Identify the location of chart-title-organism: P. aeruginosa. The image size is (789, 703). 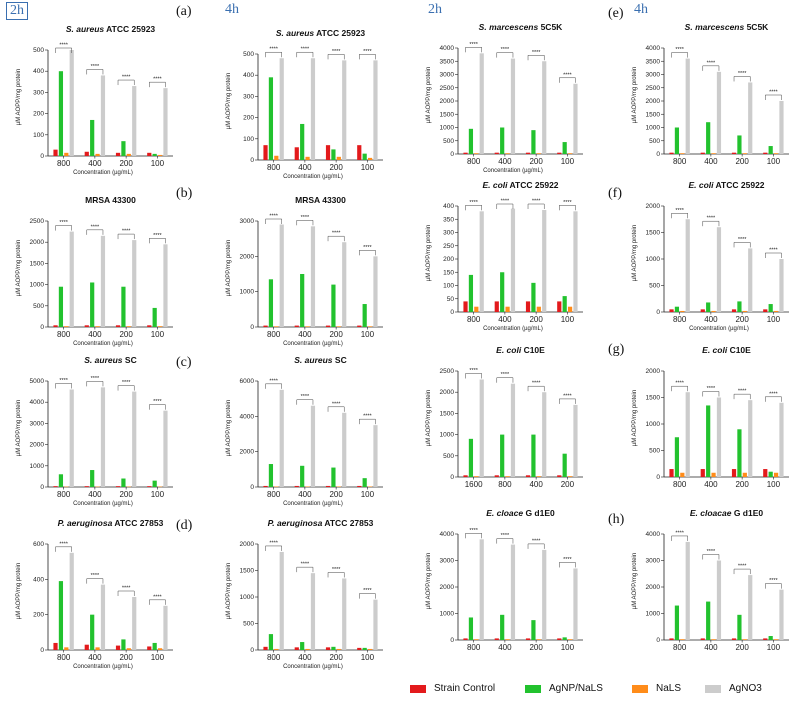
(85, 523).